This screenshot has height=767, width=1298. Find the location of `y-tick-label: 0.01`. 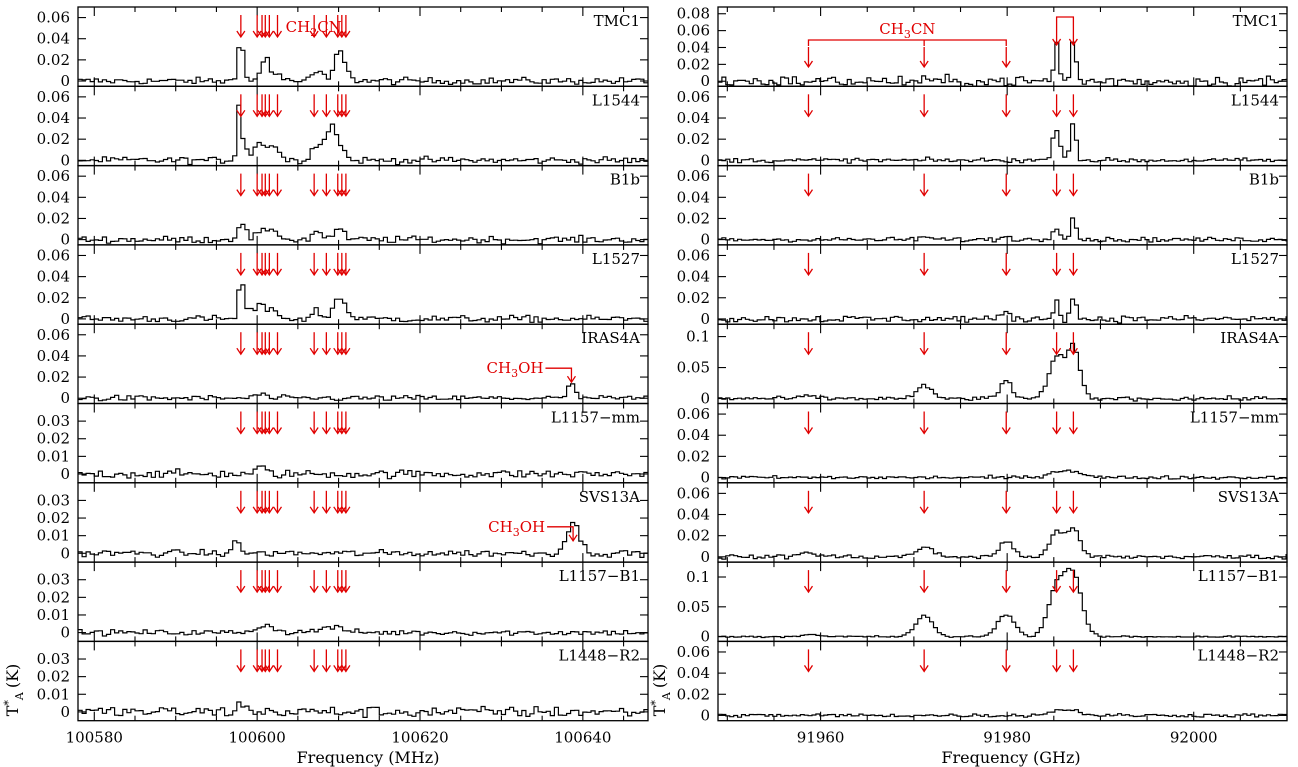

y-tick-label: 0.01 is located at coordinates (53, 536).